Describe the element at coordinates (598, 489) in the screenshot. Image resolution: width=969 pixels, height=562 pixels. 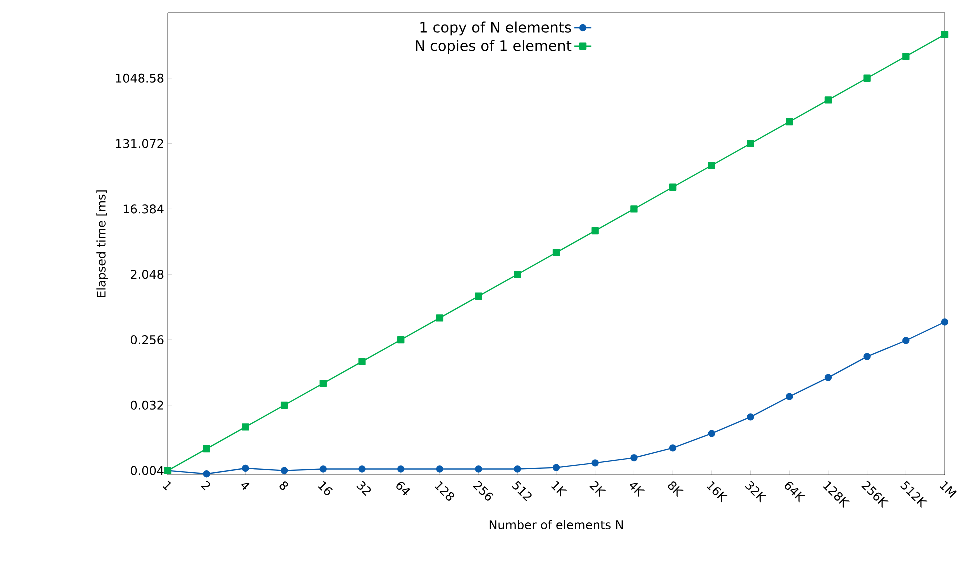
I see `x-tick-label: 2K` at that location.